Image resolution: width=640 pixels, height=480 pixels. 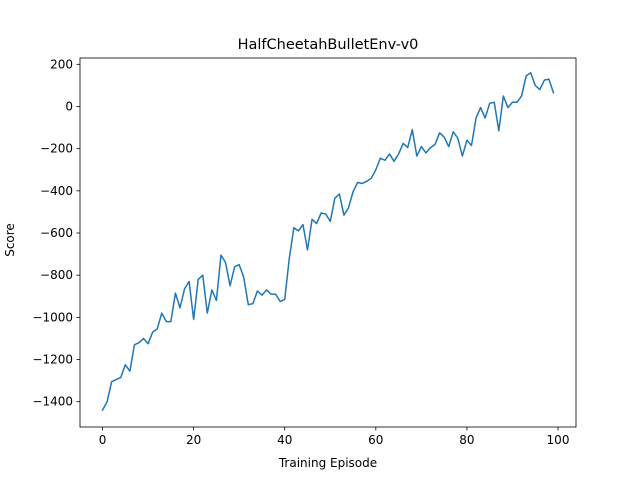 I want to click on y-tick-label: −1200, so click(x=52, y=360).